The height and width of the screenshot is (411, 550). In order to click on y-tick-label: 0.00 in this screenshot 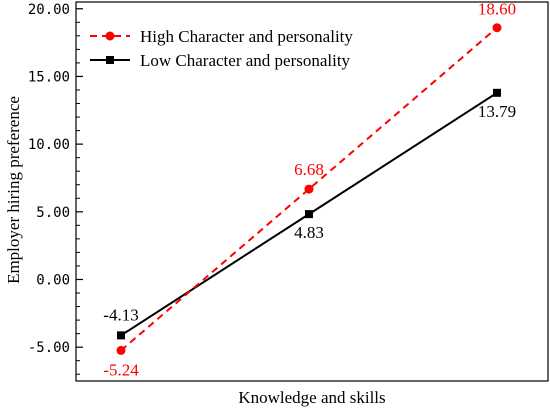, I will do `click(53, 280)`.